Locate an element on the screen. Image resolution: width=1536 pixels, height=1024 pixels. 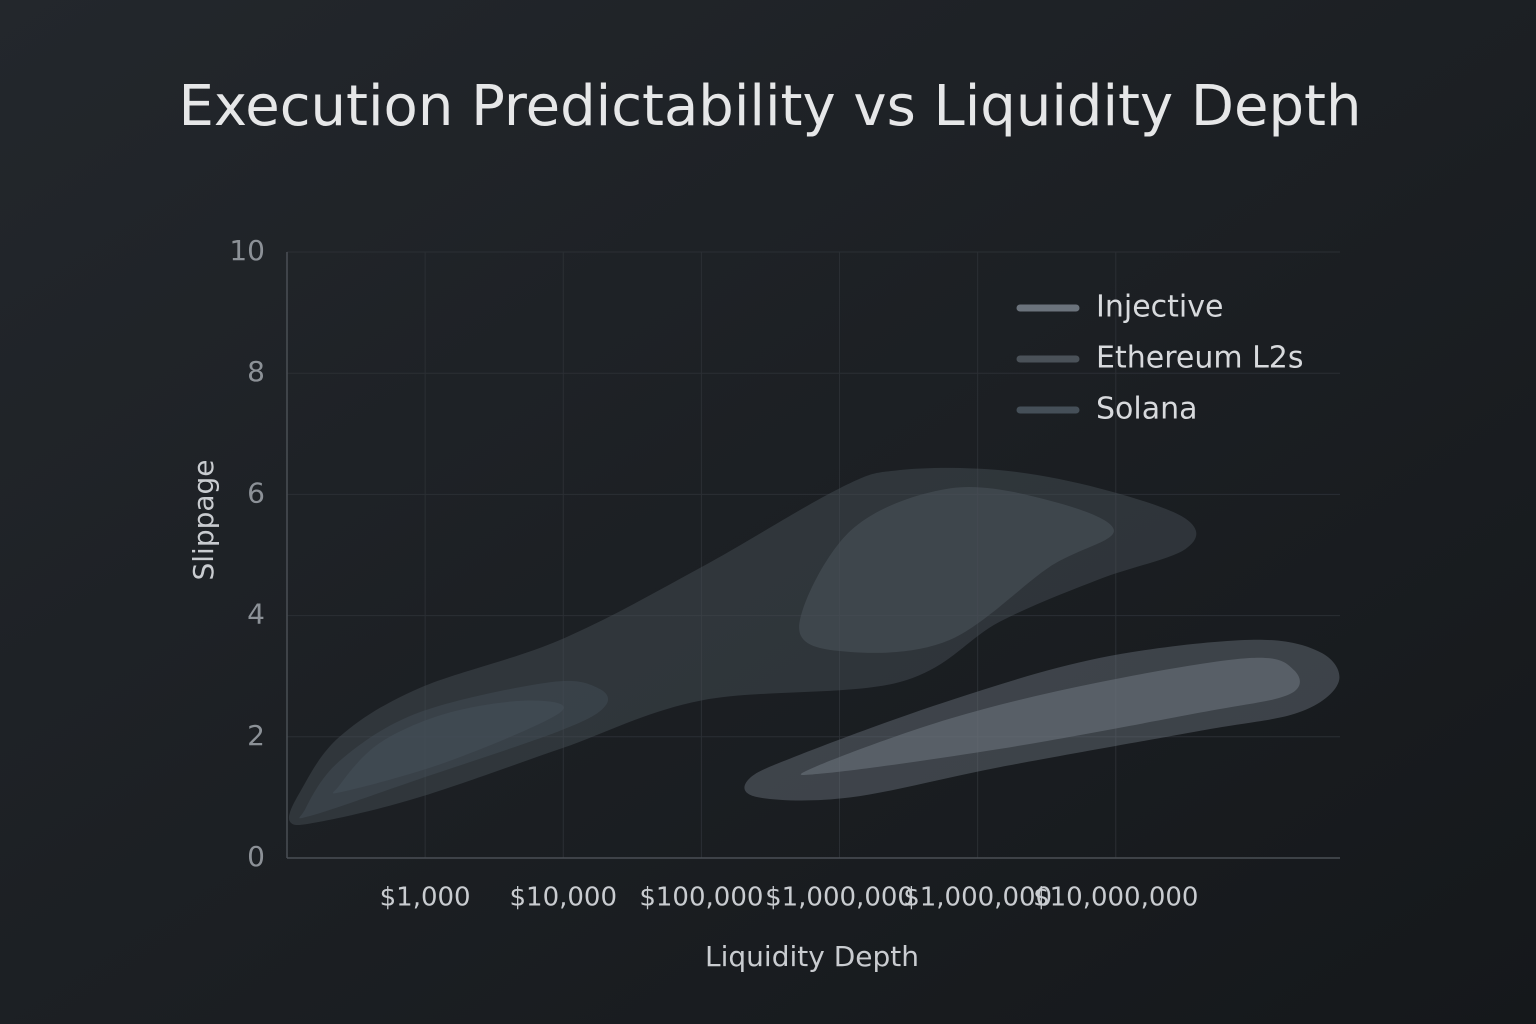
legend-label: Injective is located at coordinates (1159, 307).